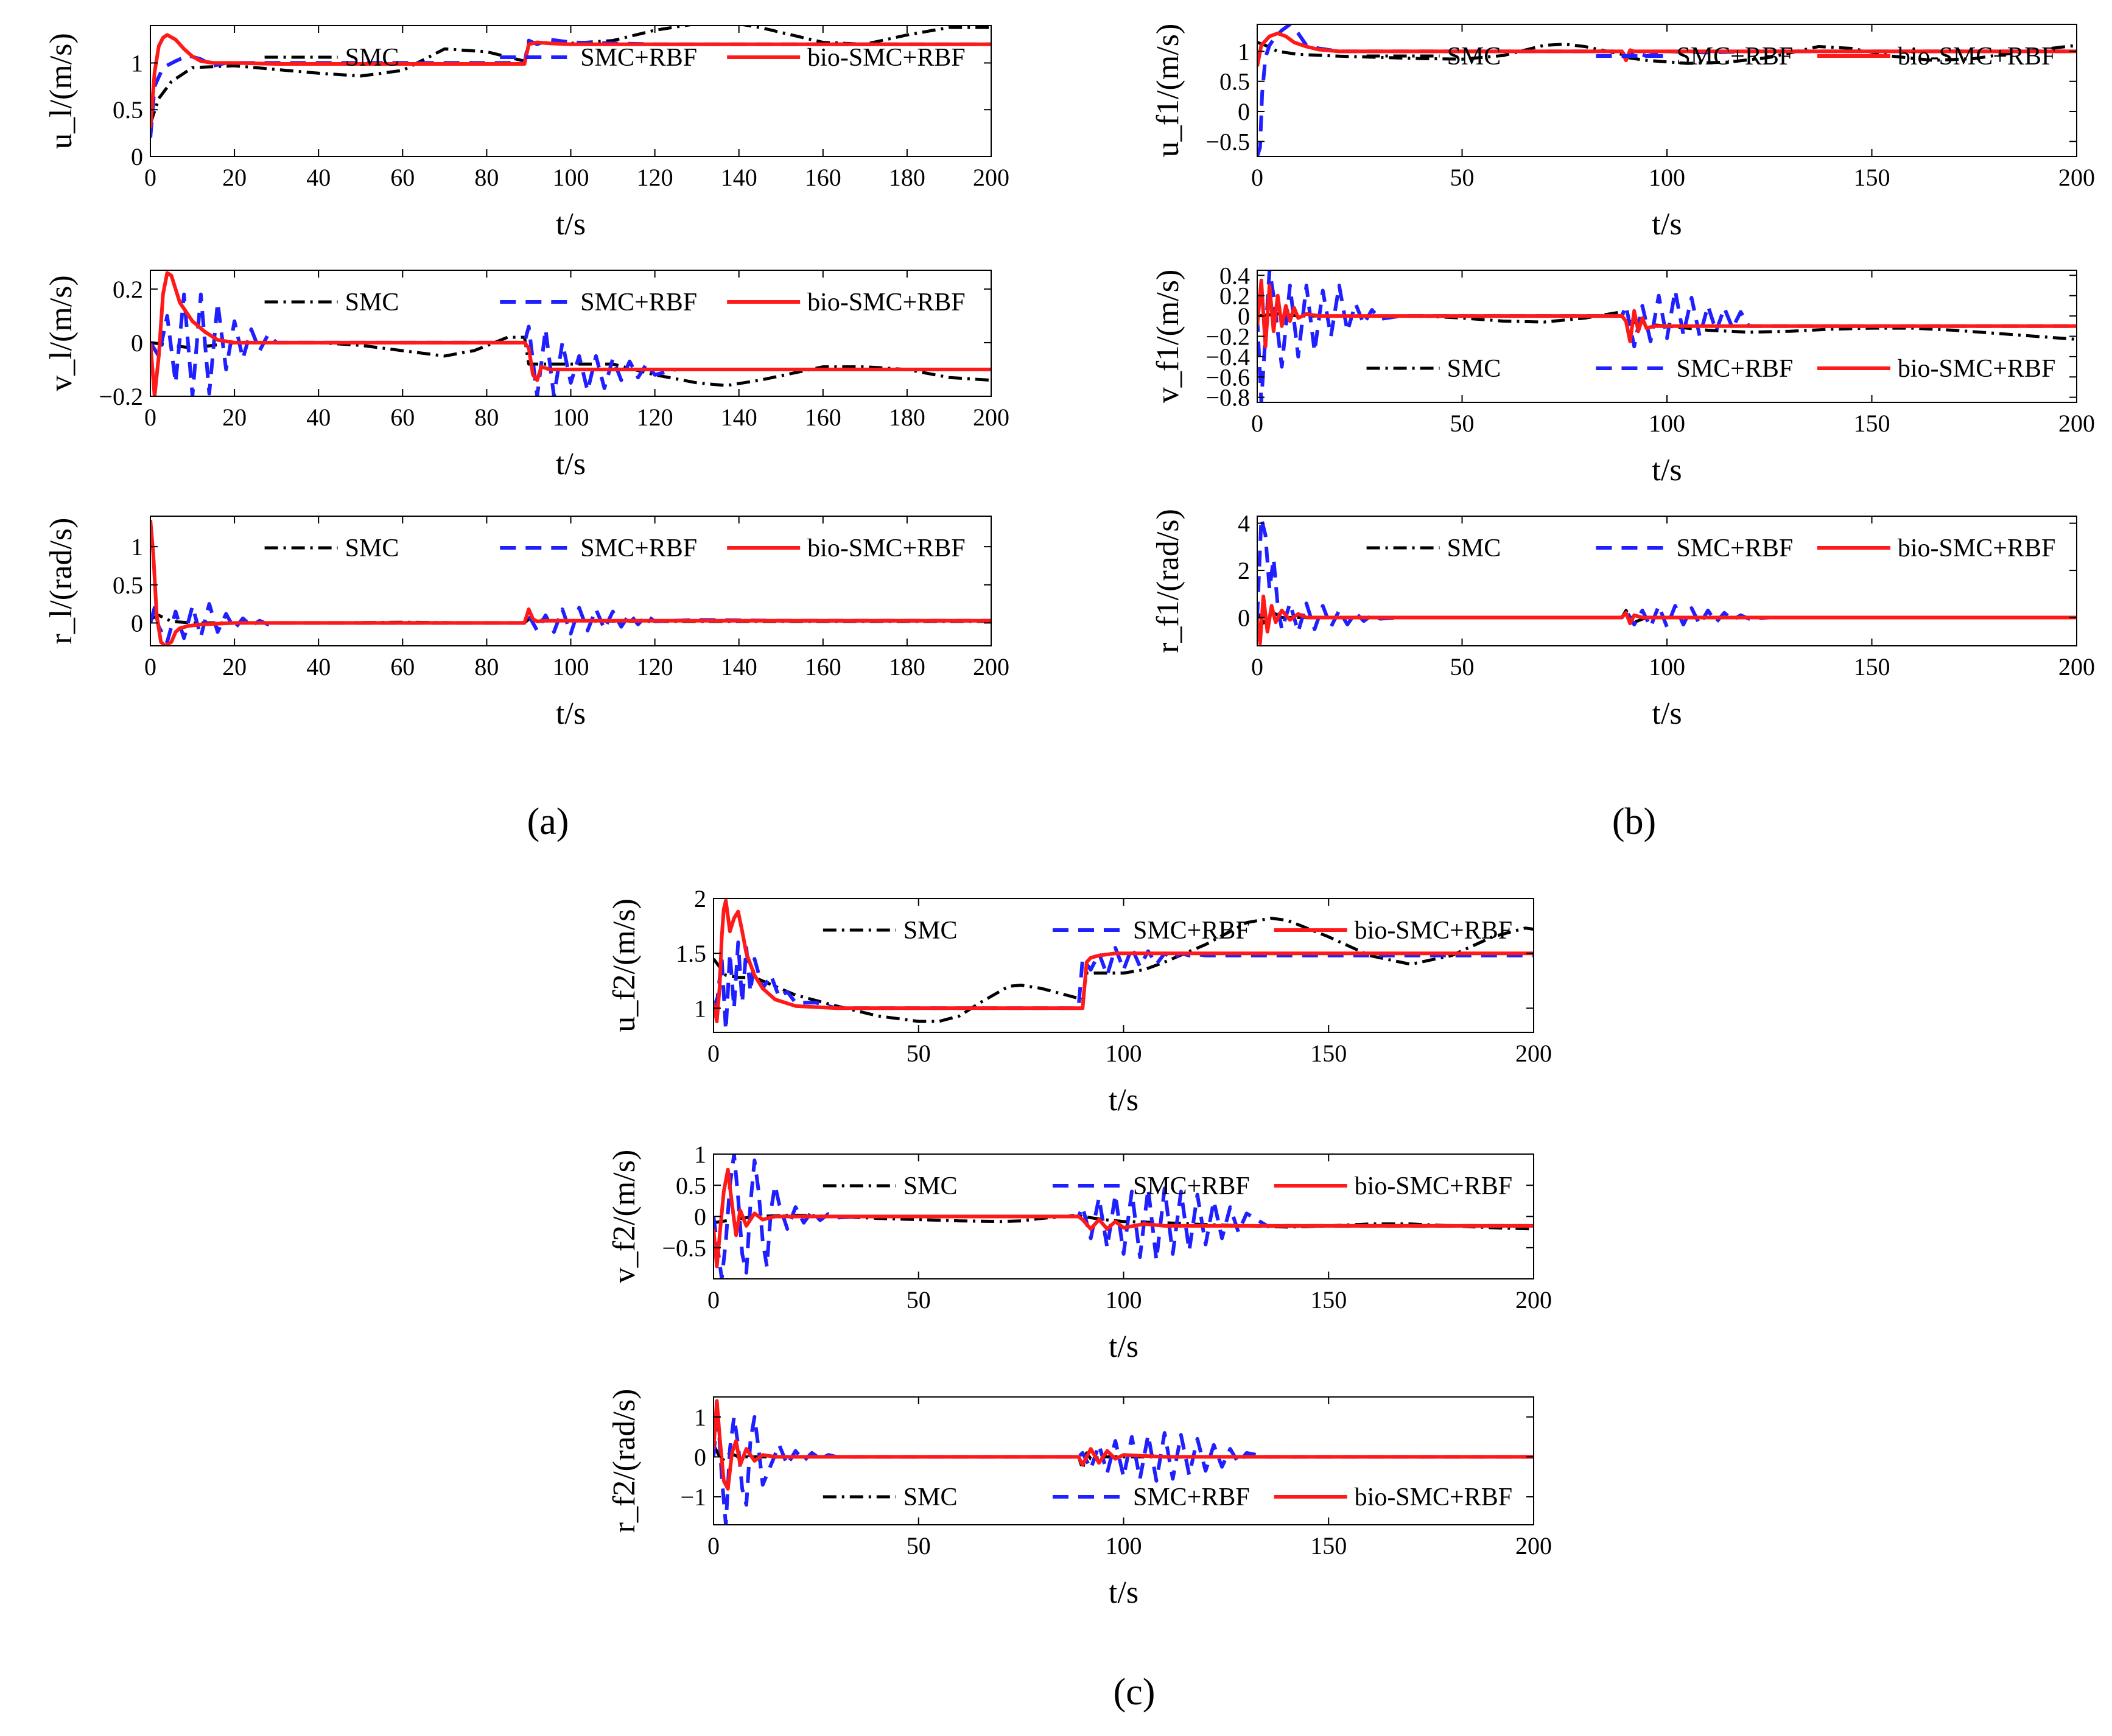 The height and width of the screenshot is (1736, 2112). I want to click on y-tick-label: −0.4, so click(1227, 357).